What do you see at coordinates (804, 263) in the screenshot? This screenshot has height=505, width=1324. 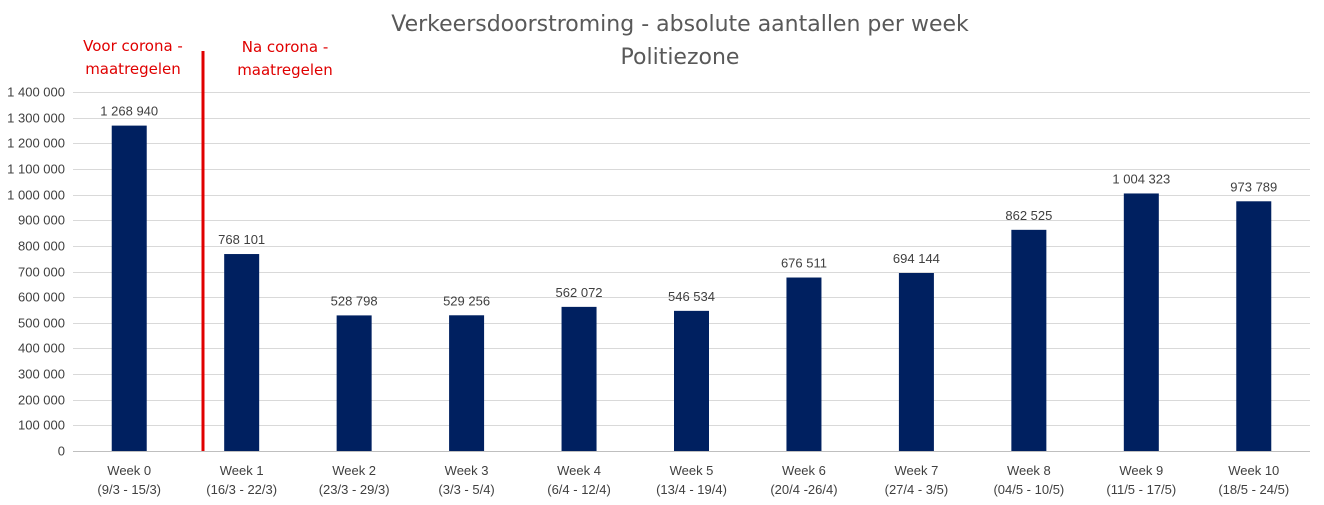 I see `data-label: 676 511` at bounding box center [804, 263].